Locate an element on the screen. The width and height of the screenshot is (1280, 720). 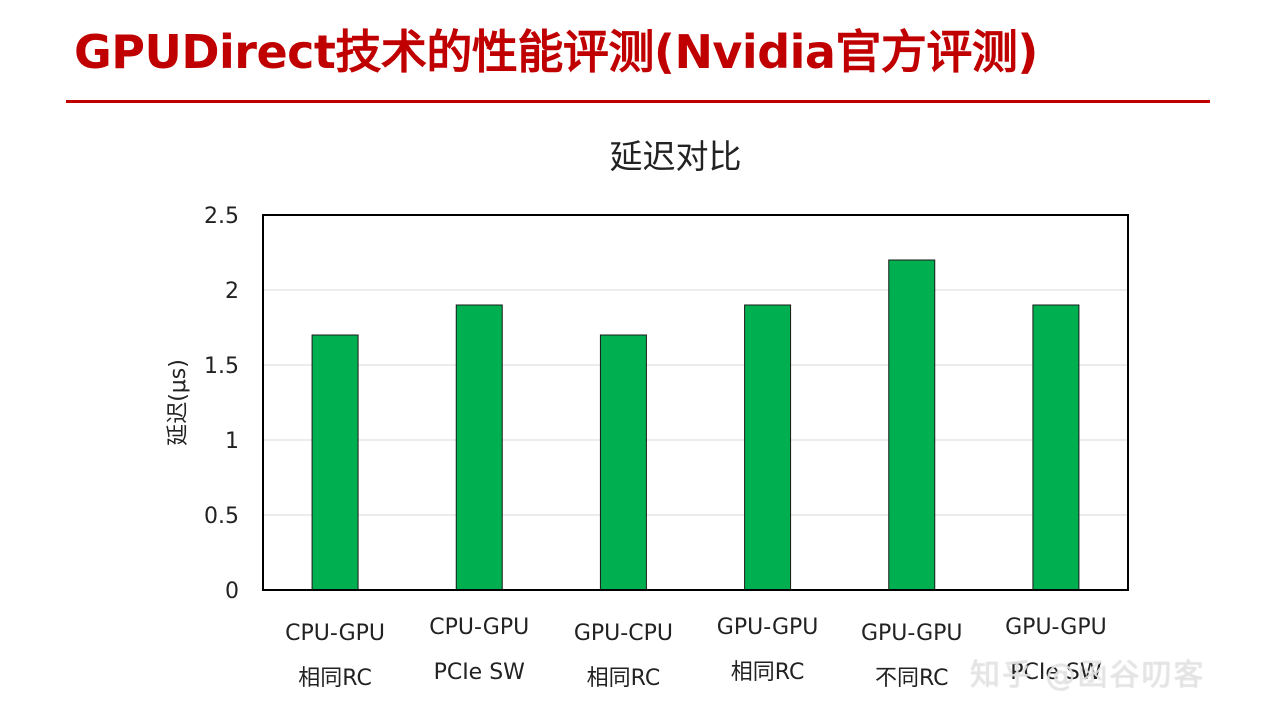
chart-title: 延迟对比 is located at coordinates (676, 156).